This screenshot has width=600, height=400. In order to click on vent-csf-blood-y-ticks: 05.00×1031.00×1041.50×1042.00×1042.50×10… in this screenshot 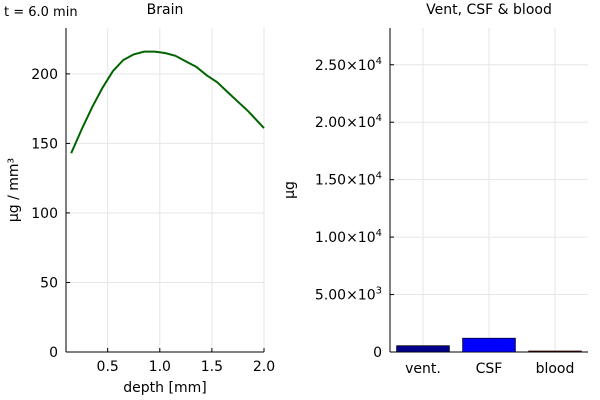, I will do `click(354, 208)`.